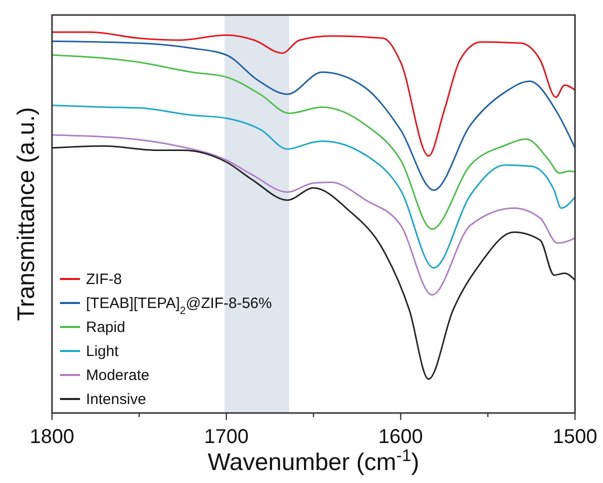 The image size is (603, 483). Describe the element at coordinates (575, 437) in the screenshot. I see `x-tick-label: 1500` at that location.